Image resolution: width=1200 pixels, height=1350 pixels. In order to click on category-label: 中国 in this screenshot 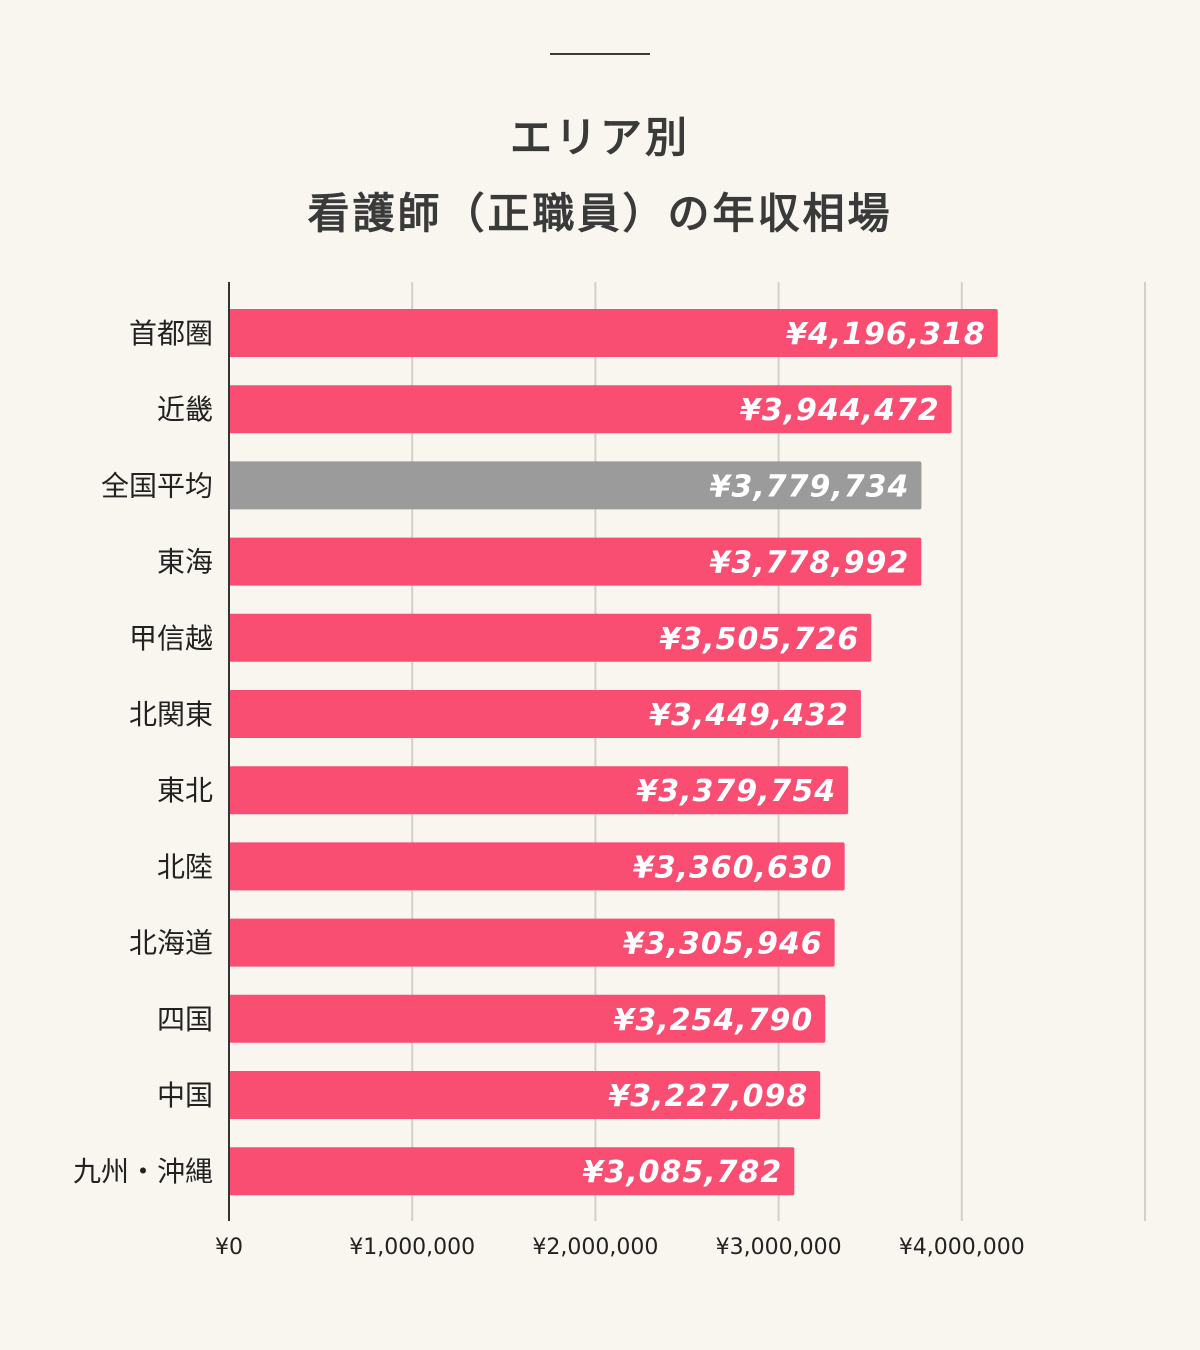, I will do `click(185, 1095)`.